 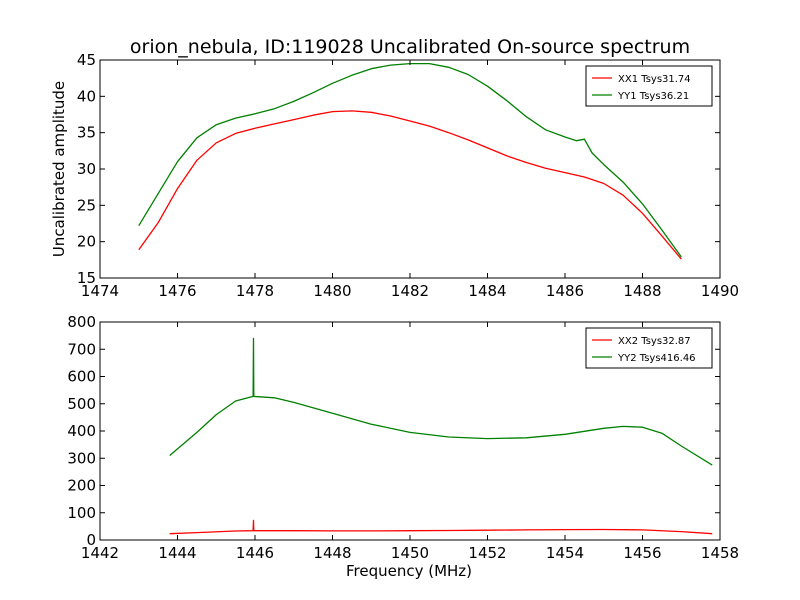 I want to click on legend-label-2: YY2 Tsys416.46, so click(x=656, y=358).